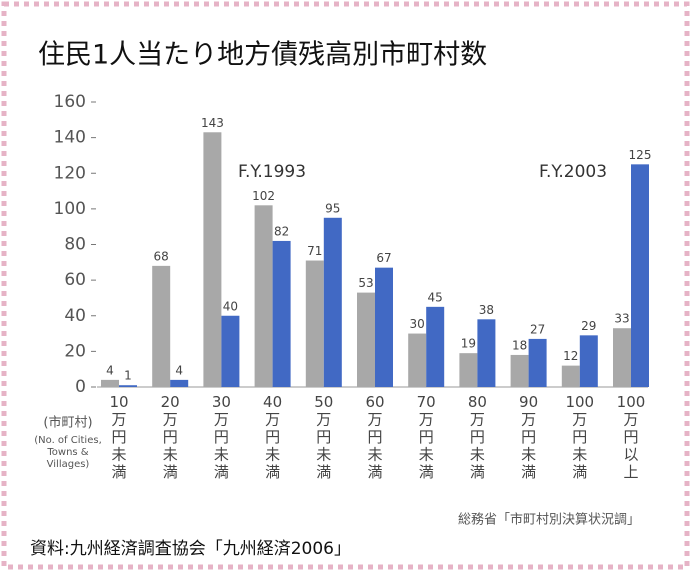 The height and width of the screenshot is (571, 691). Describe the element at coordinates (417, 324) in the screenshot. I see `value-label: 30` at that location.